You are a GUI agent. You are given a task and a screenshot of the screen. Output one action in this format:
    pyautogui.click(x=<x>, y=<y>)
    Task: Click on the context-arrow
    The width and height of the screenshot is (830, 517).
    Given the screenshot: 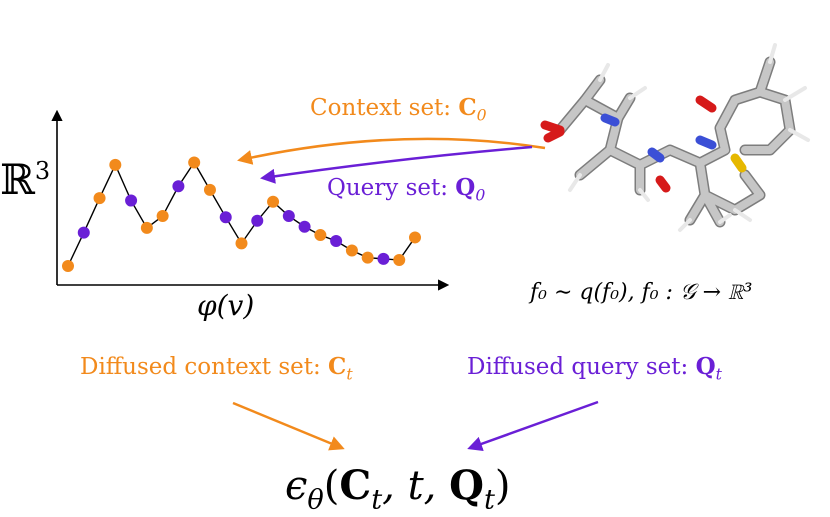 What is the action you would take?
    pyautogui.click(x=391, y=151)
    